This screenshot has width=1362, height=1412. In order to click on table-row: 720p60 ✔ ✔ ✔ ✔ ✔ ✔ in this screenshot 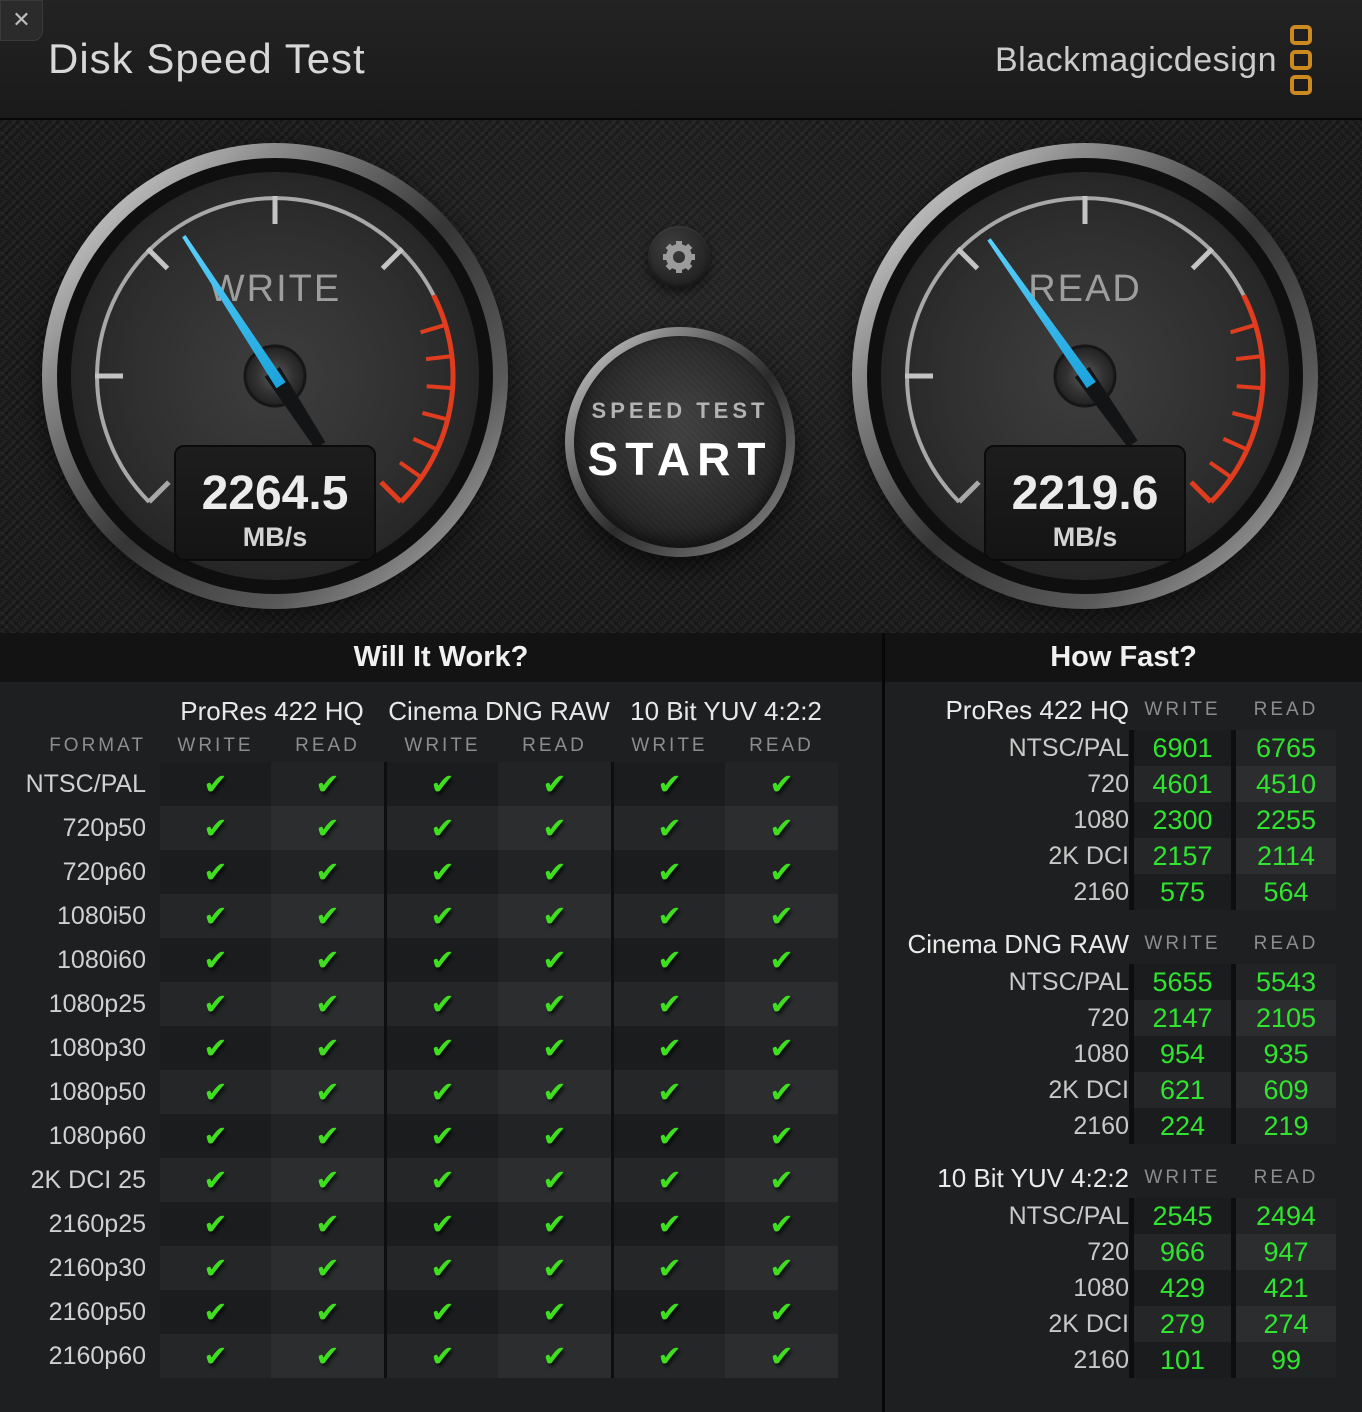, I will do `click(441, 872)`.